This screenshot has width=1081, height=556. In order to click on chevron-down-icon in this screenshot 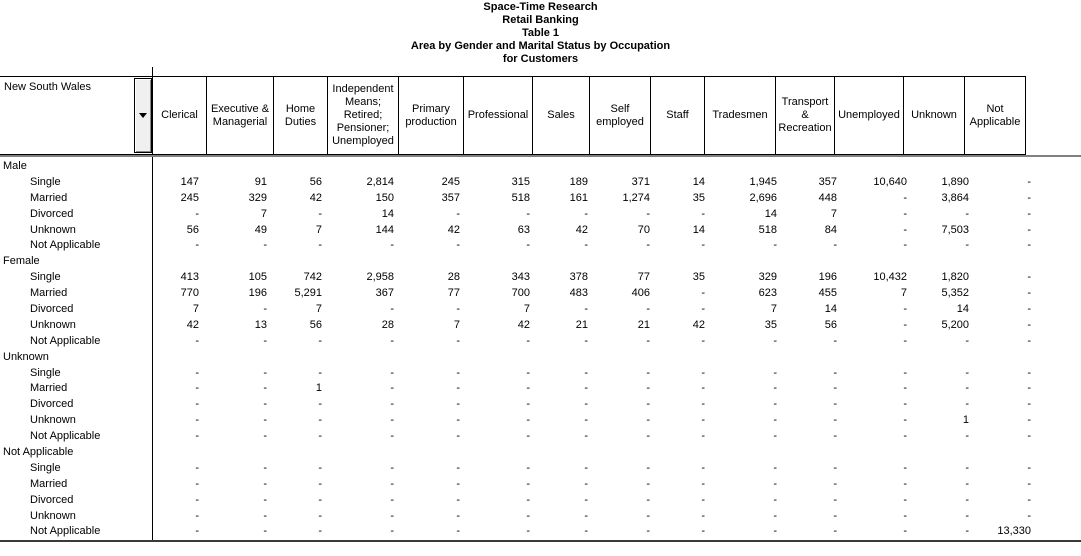, I will do `click(143, 115)`.